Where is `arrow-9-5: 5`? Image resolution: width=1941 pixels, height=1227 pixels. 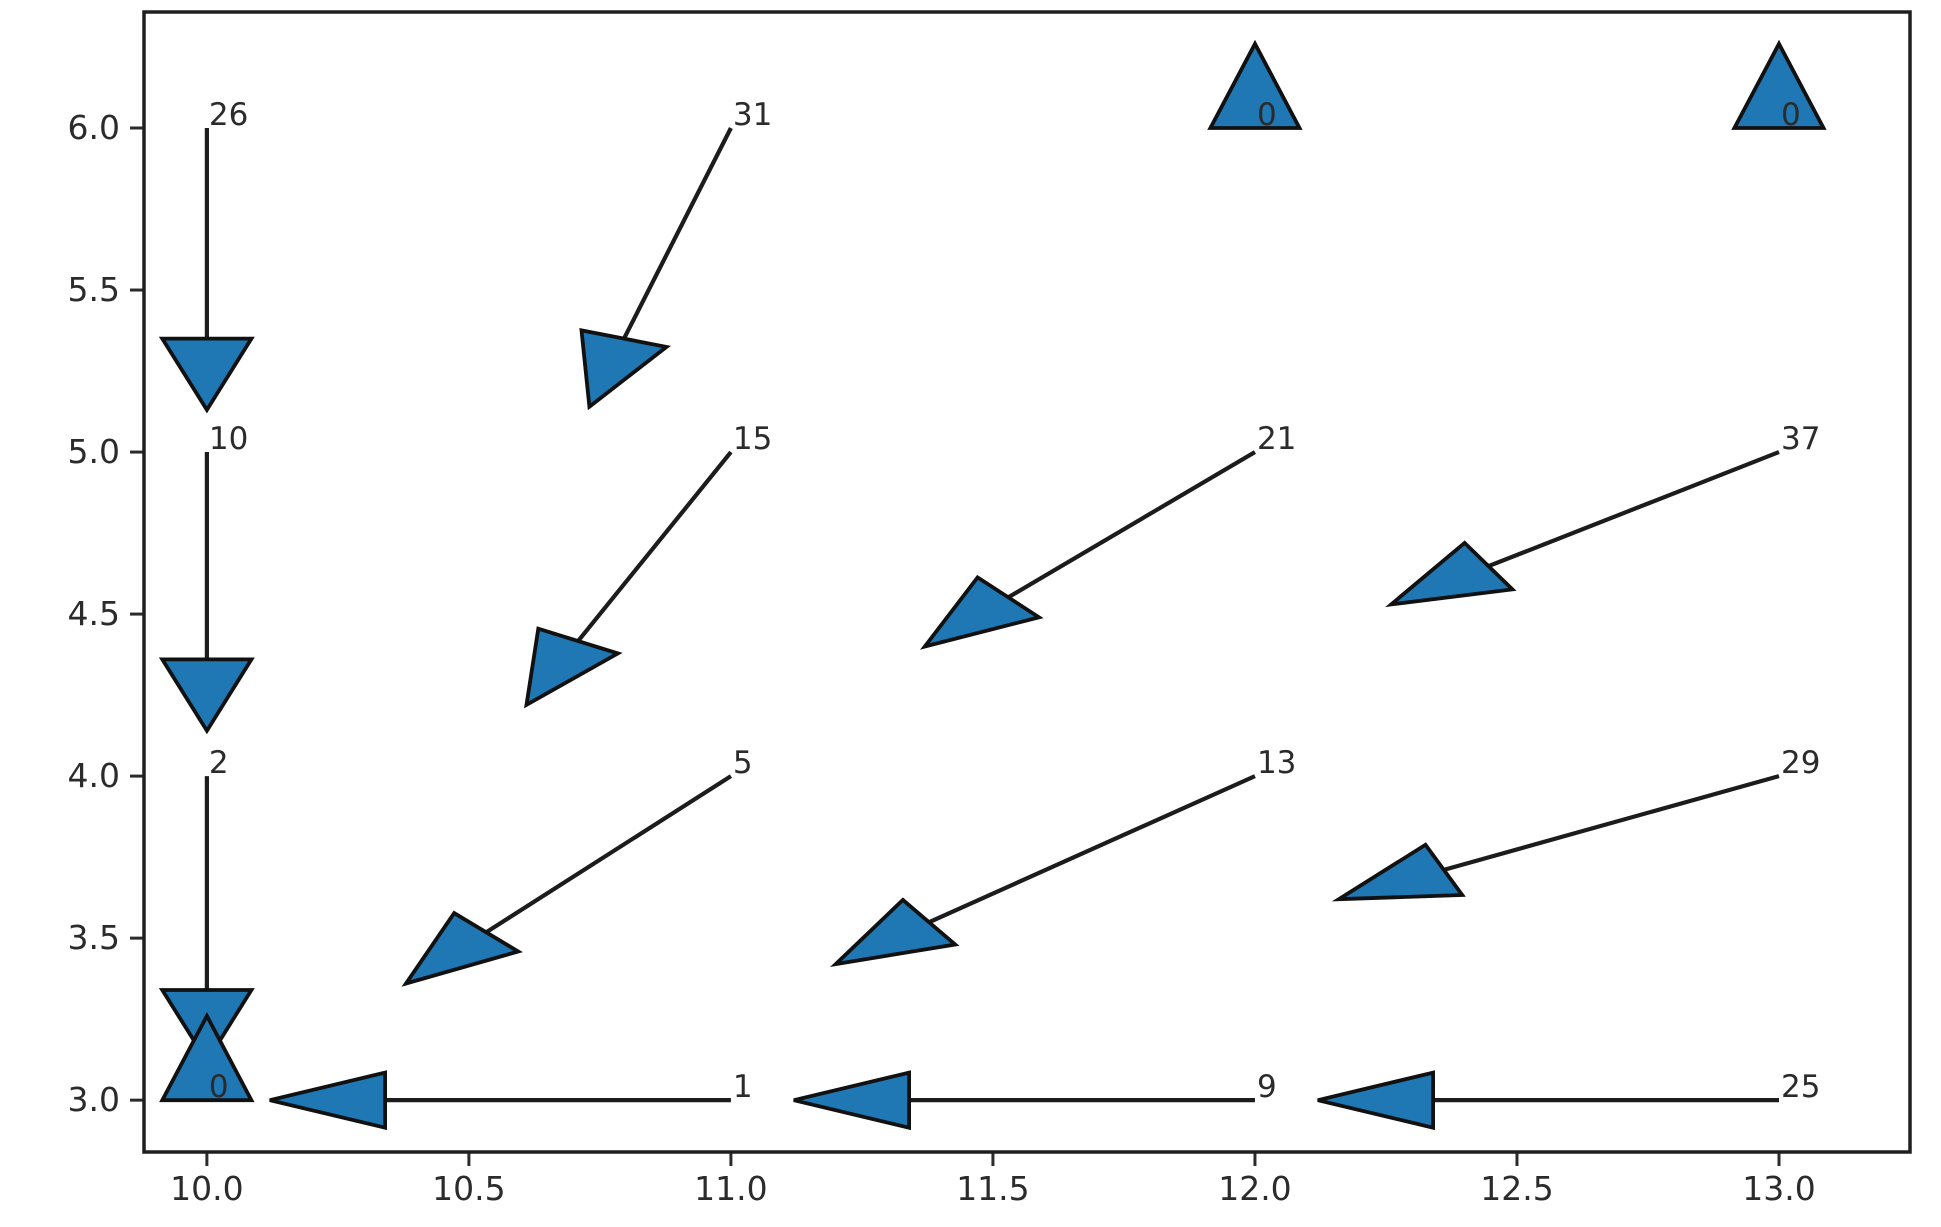
arrow-9-5: 5 is located at coordinates (577, 866).